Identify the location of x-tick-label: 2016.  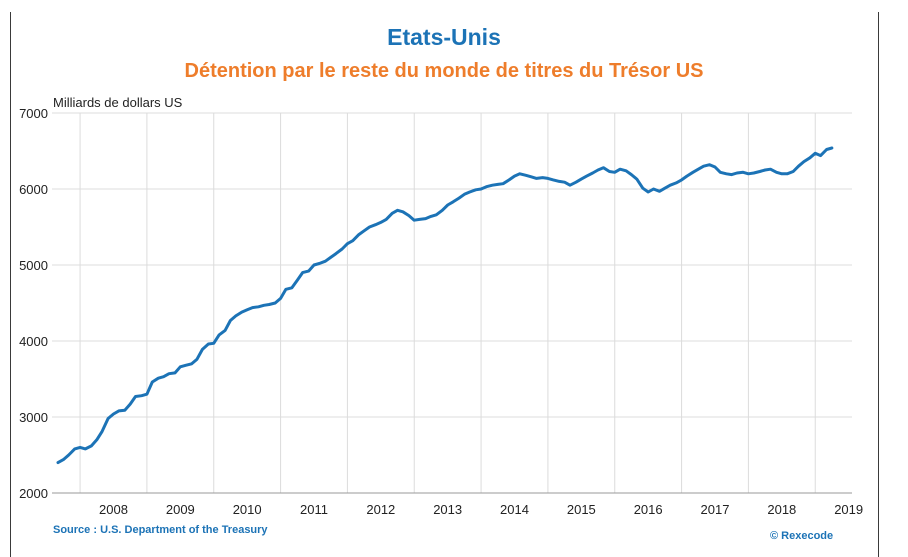
(648, 509).